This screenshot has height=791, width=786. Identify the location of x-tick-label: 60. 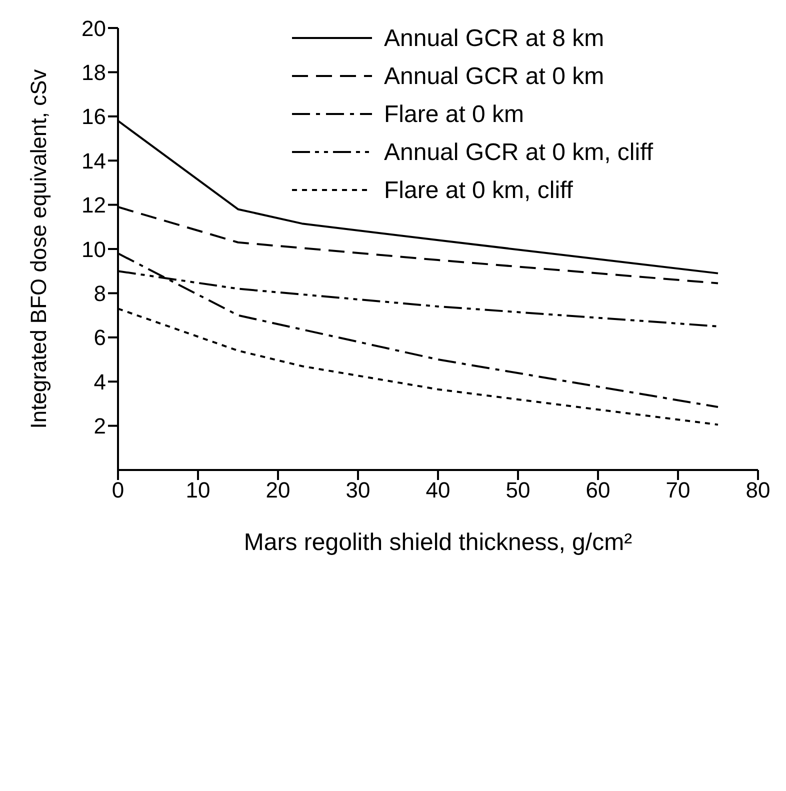
(598, 490).